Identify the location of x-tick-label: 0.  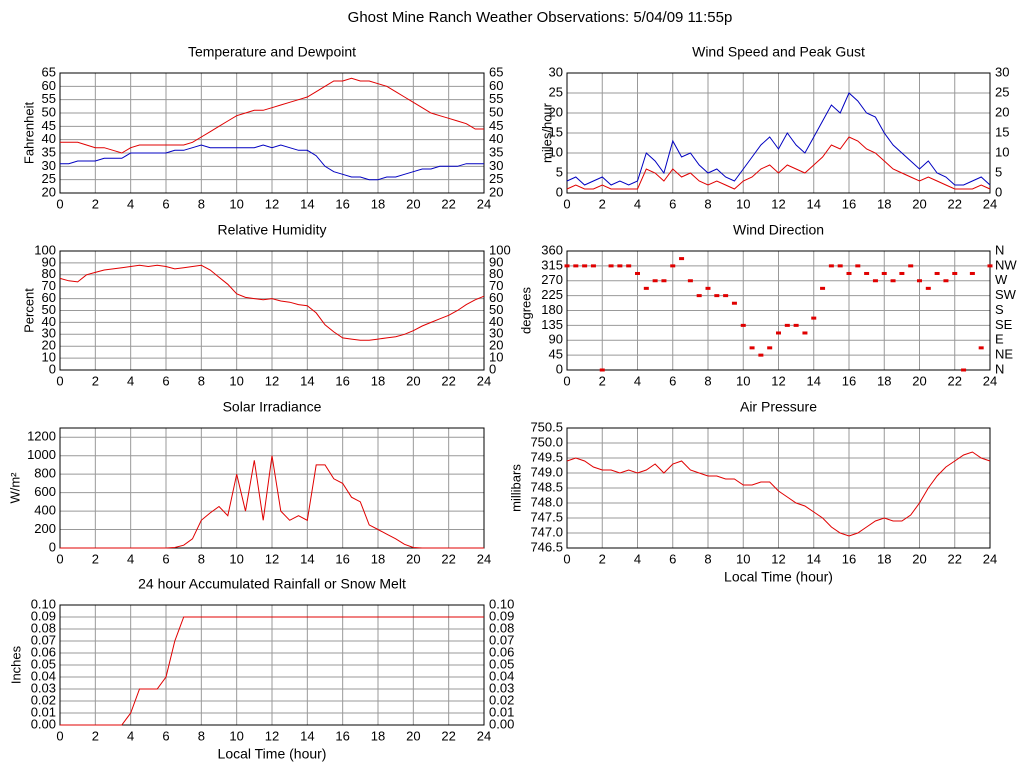
(566, 203).